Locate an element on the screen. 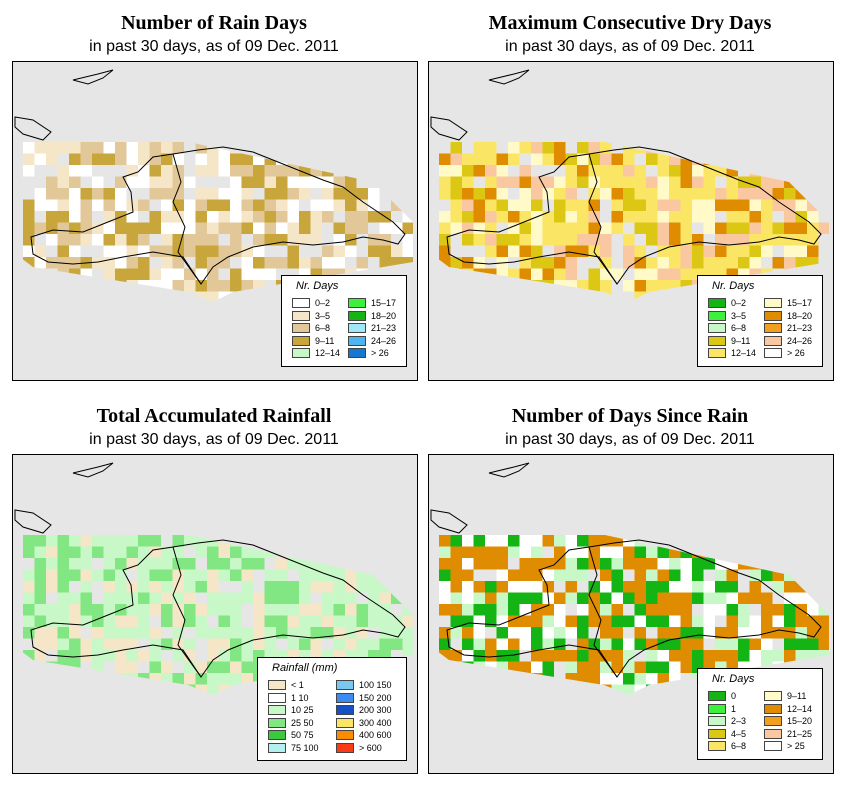  island-map is located at coordinates (629, 578).